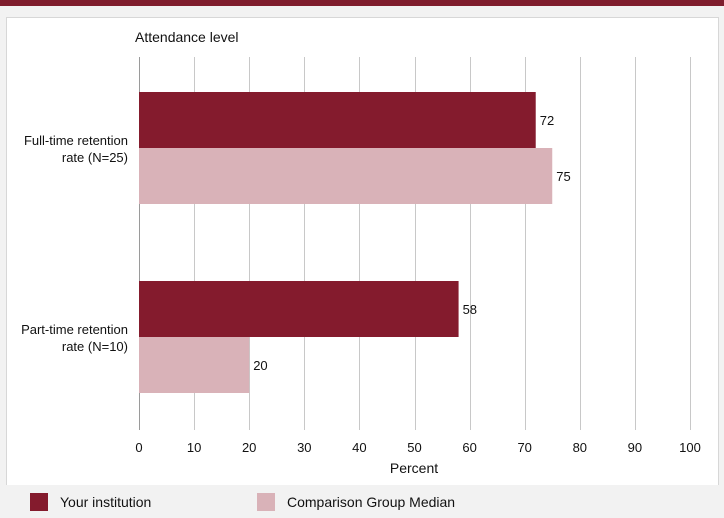  Describe the element at coordinates (260, 365) in the screenshot. I see `bar-value-label: 20` at that location.